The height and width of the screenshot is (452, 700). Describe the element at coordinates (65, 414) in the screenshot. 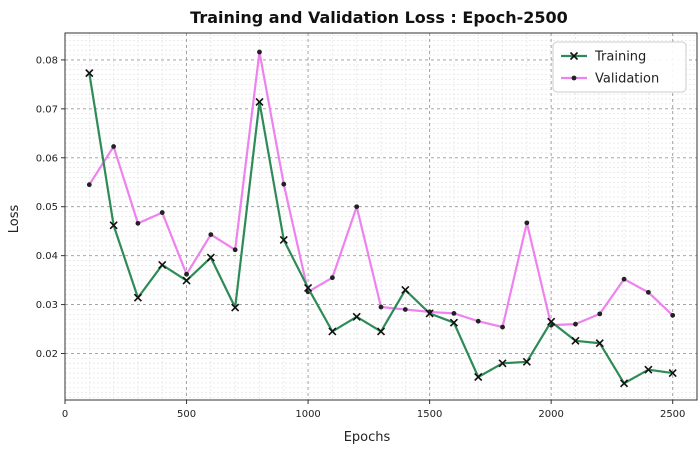

I see `x-tick-label: 0` at that location.